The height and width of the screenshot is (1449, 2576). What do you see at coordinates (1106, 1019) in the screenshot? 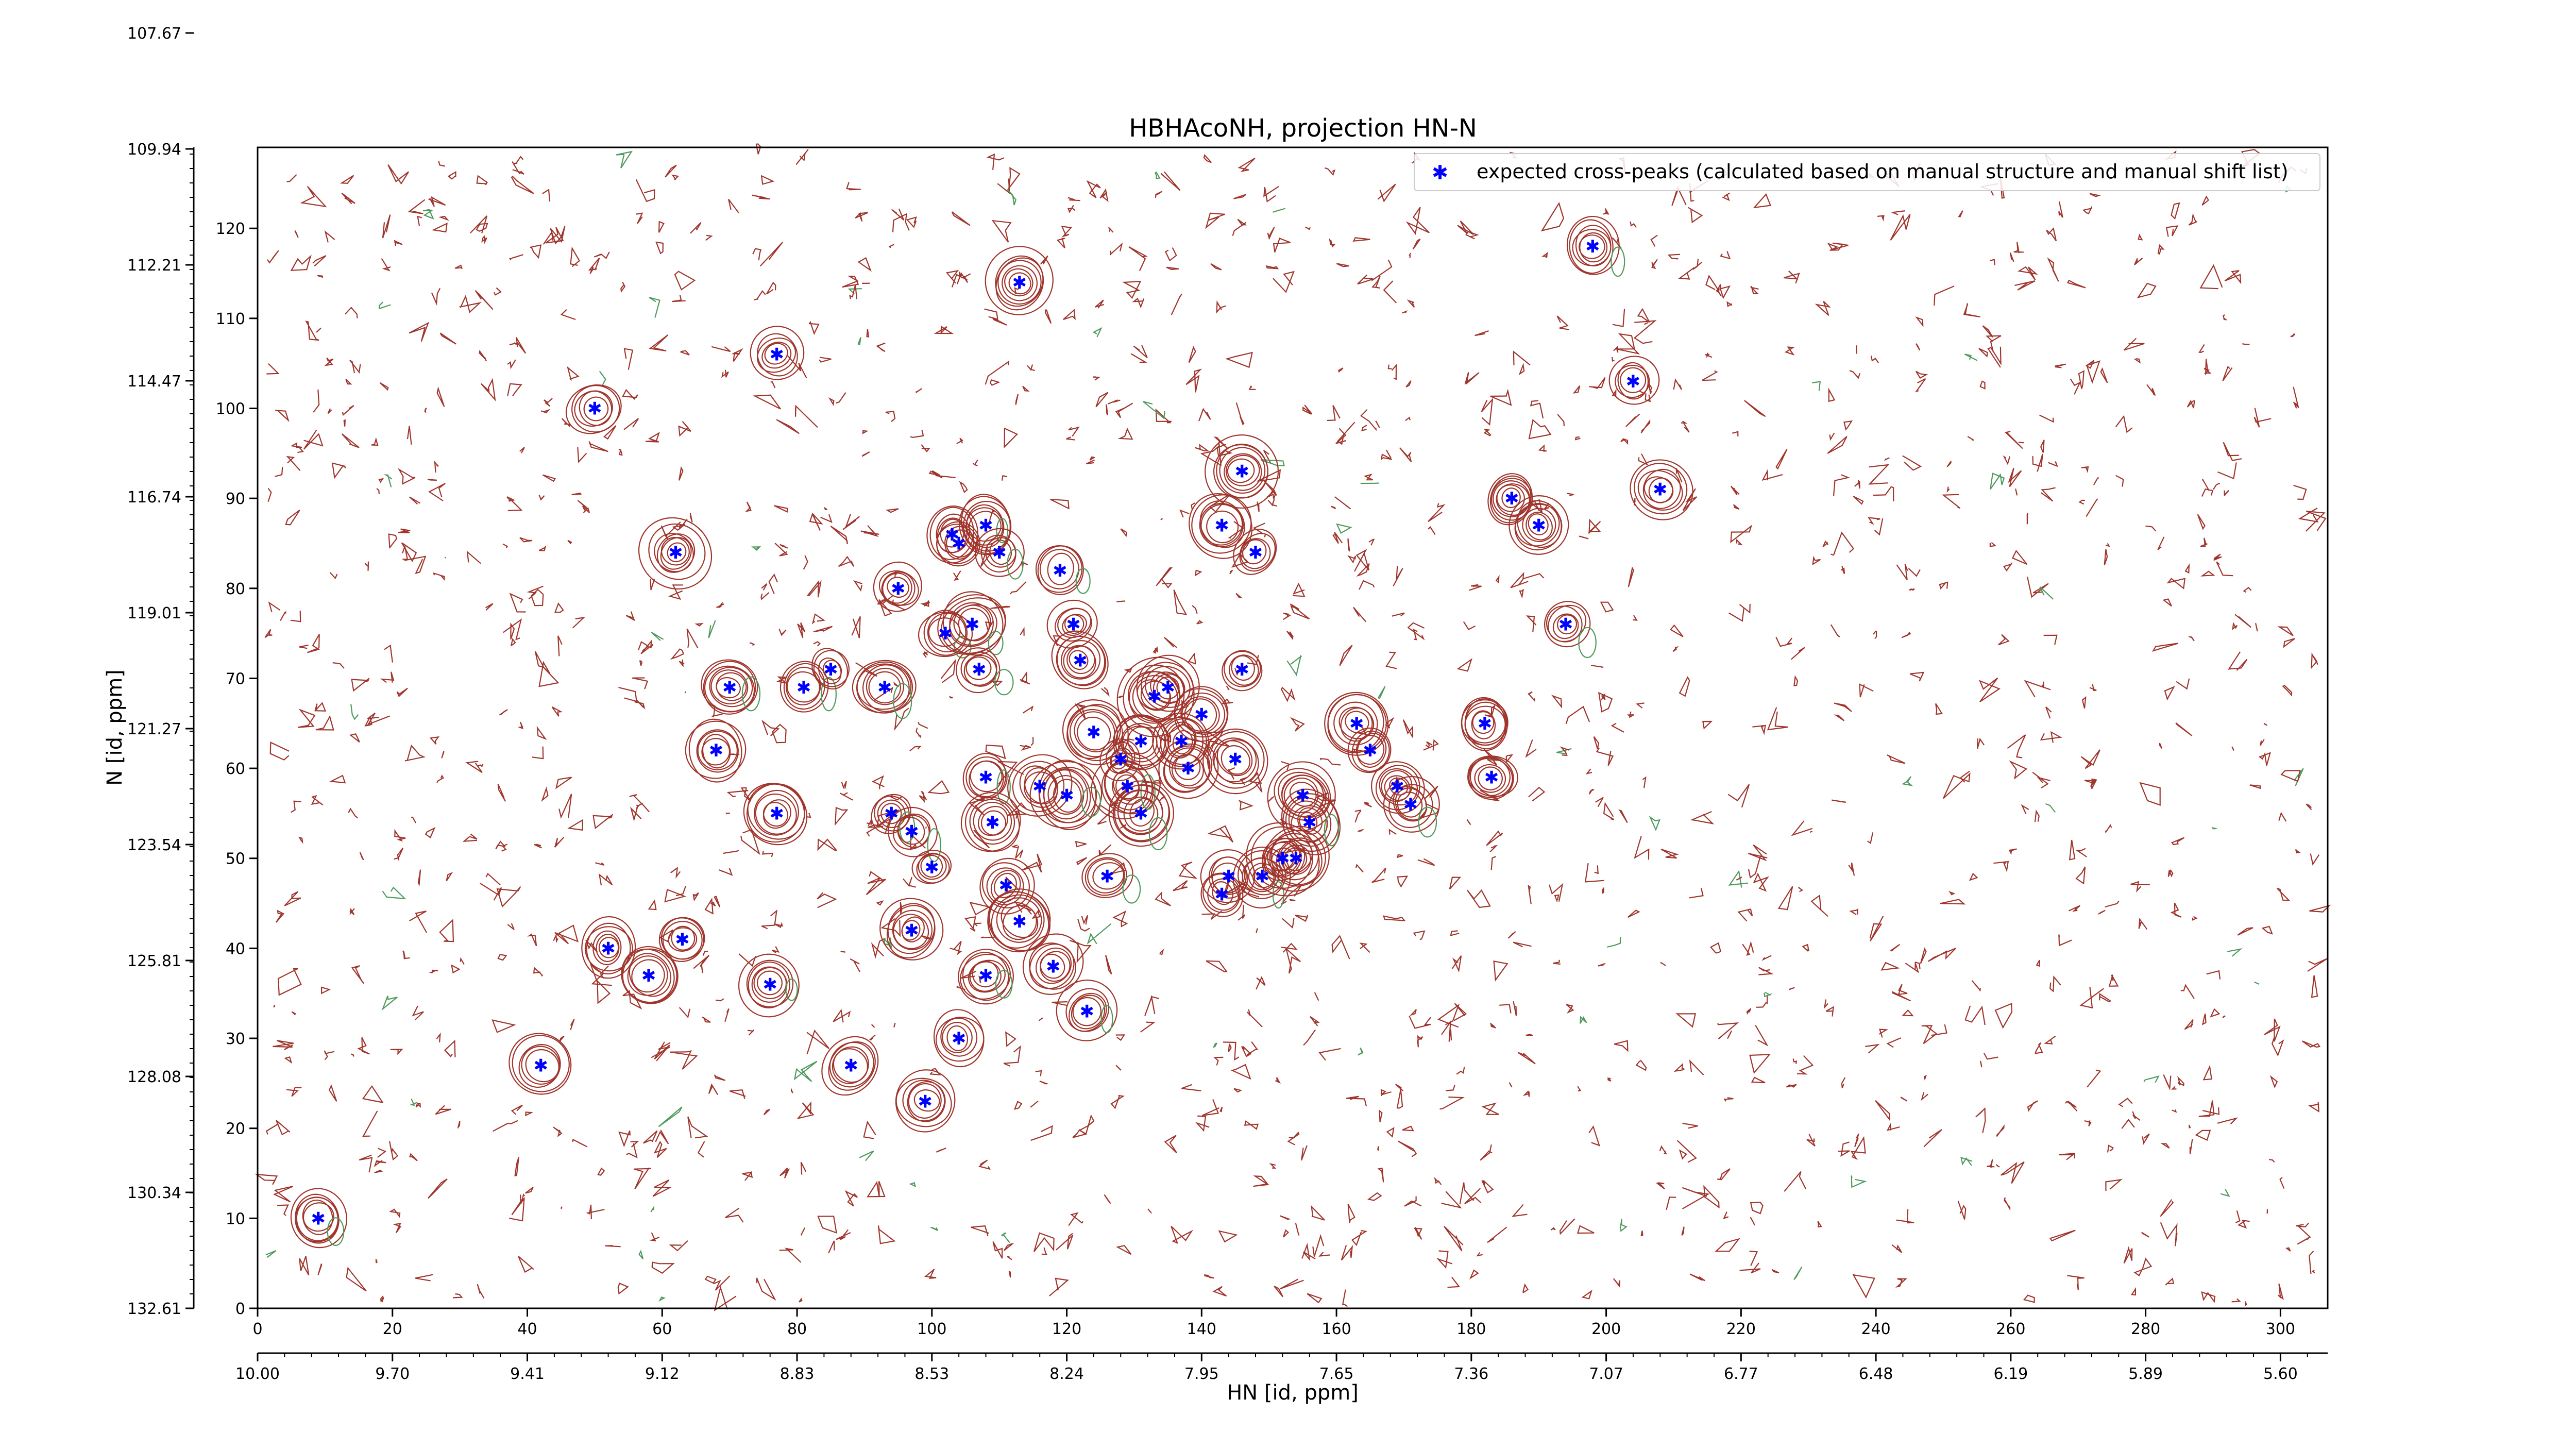
I see `negative-contour` at bounding box center [1106, 1019].